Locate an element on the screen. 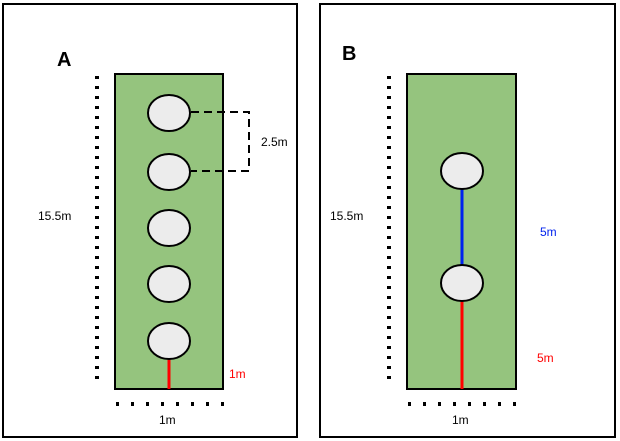 The height and width of the screenshot is (441, 620). panel-a-title: A is located at coordinates (64, 60).